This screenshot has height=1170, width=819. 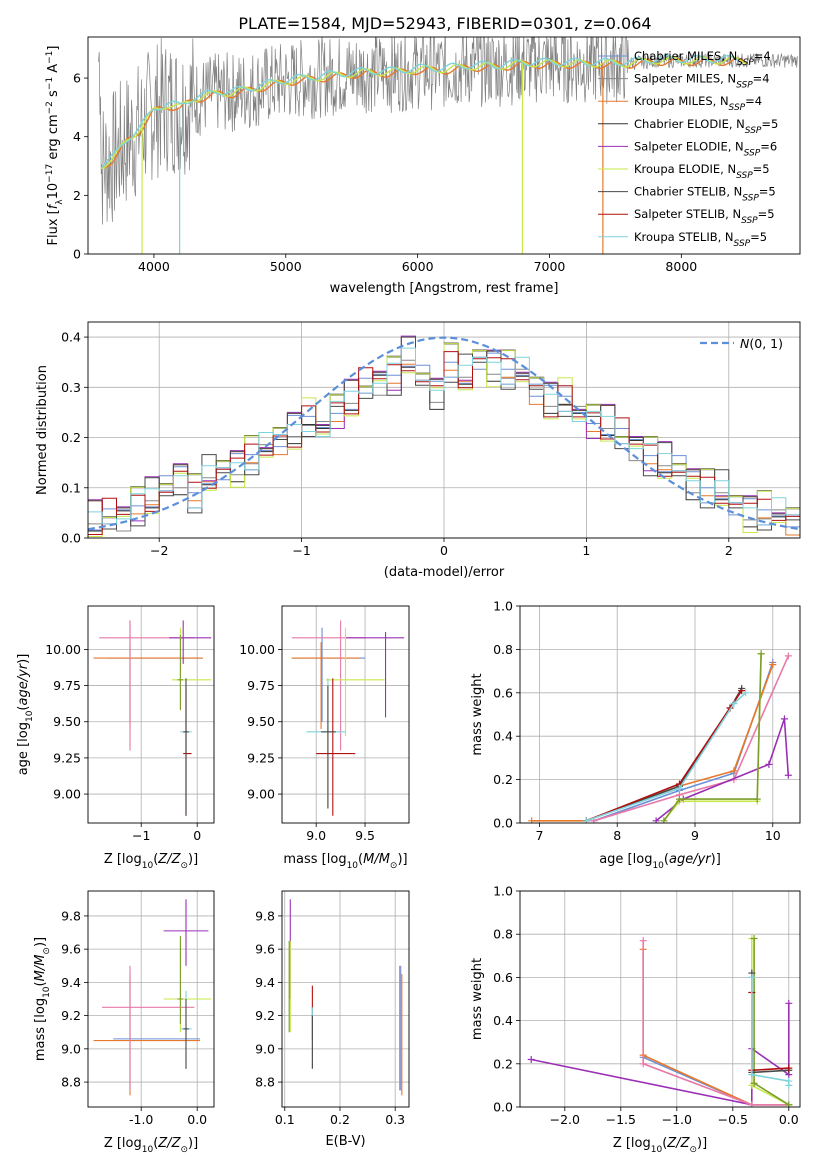 I want to click on y-tick-label: 0.3, so click(x=71, y=387).